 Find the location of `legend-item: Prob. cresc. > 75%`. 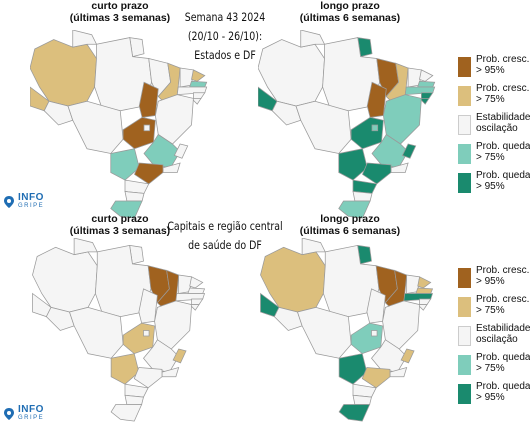

legend-item: Prob. cresc. > 75% is located at coordinates (494, 96).